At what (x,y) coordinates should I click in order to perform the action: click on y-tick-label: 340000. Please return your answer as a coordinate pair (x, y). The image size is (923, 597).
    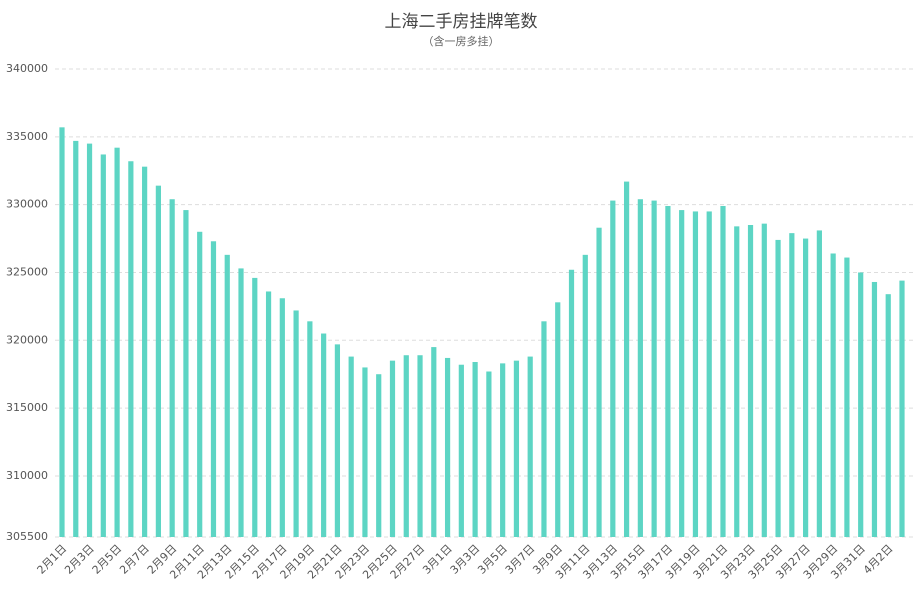
    Looking at the image, I should click on (27, 68).